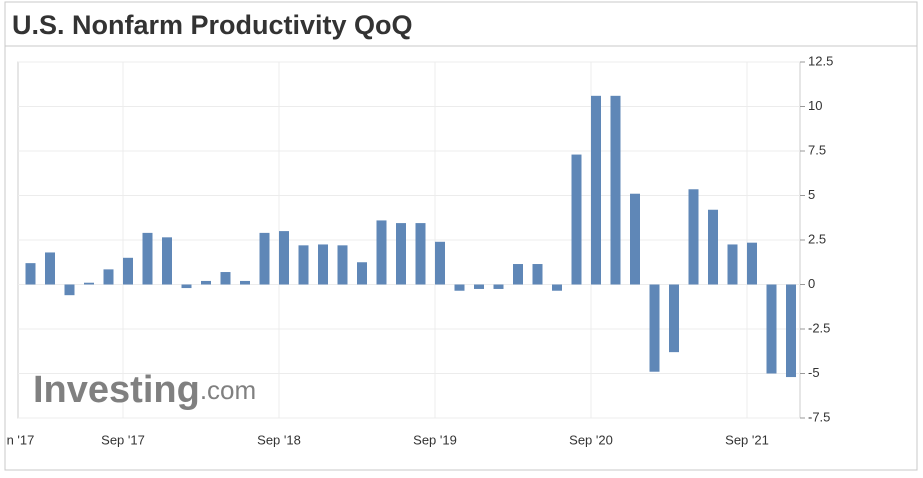 Image resolution: width=923 pixels, height=478 pixels. Describe the element at coordinates (811, 194) in the screenshot. I see `y-tick-label: 5` at that location.